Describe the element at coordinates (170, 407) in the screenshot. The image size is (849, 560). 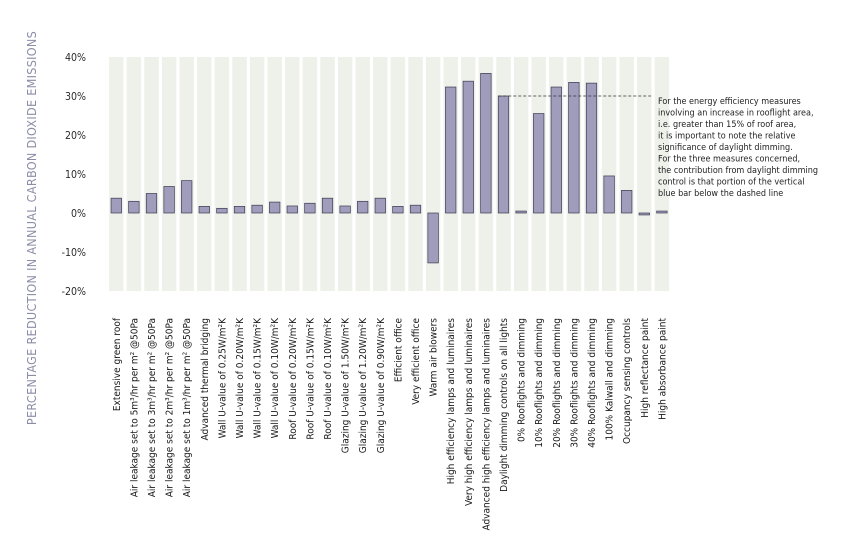
I see `x-tick-label: Air leakage set to 2m³/hr per m² @50Pa` at that location.